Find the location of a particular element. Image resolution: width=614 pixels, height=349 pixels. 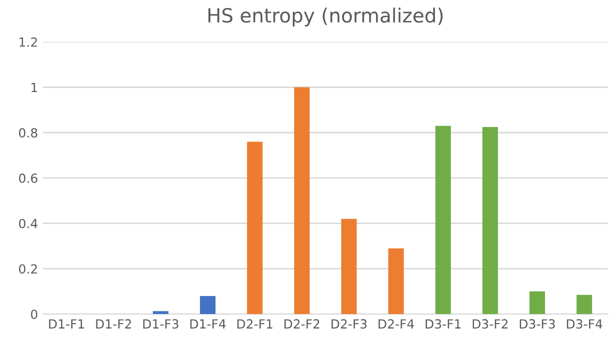

x-tick-label: D2-F4 is located at coordinates (396, 323).